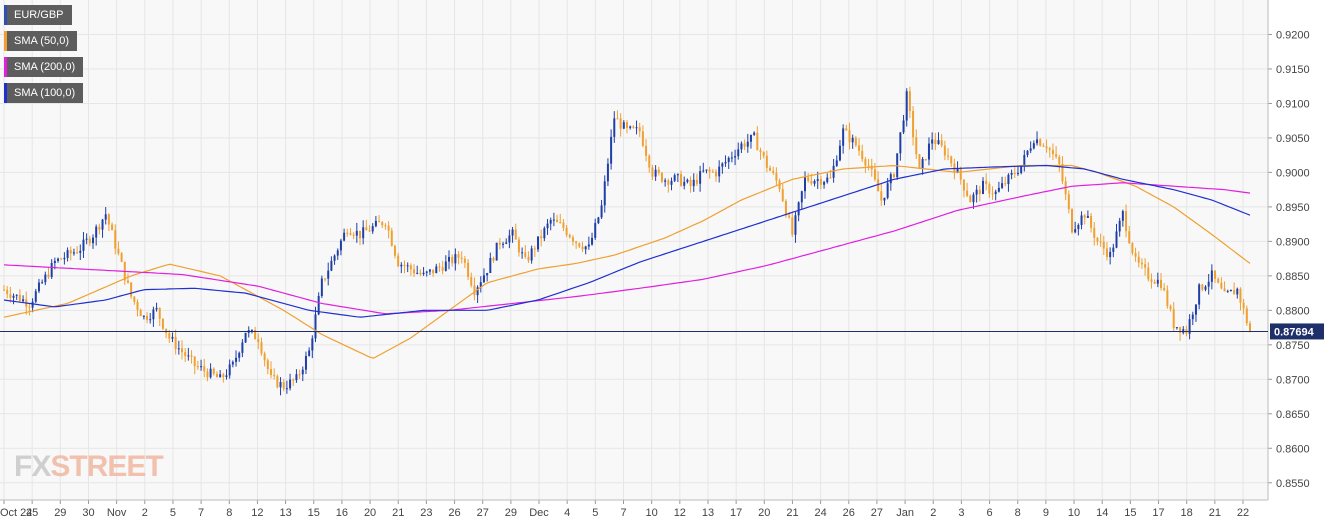  I want to click on x-tick-label: 29, so click(60, 513).